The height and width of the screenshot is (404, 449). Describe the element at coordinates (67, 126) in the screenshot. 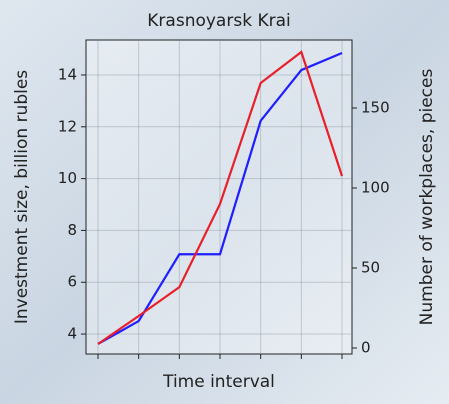

I see `y-tick-label: 12` at that location.